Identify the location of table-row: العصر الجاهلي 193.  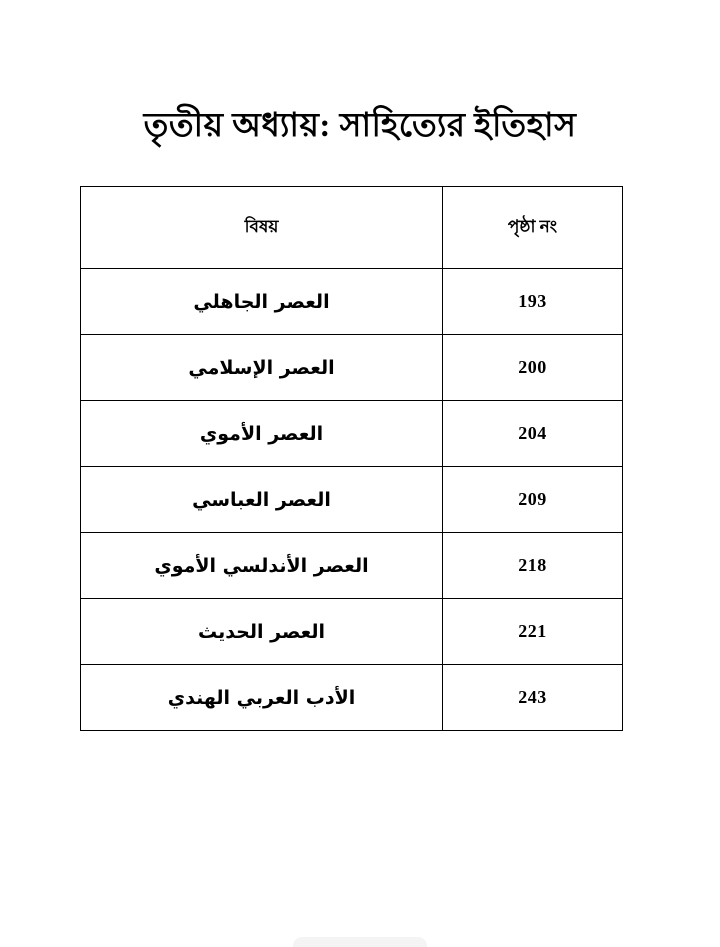
(351, 301).